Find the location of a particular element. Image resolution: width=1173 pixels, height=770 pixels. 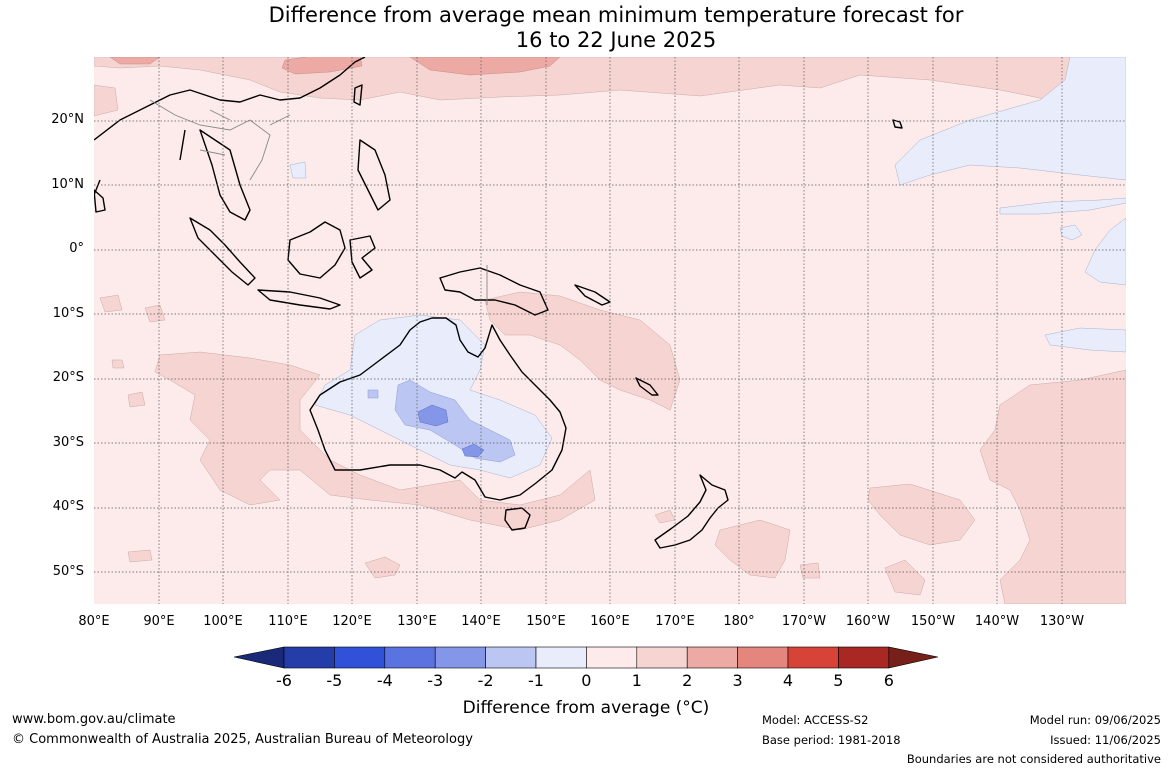

lon-label: 150°W is located at coordinates (933, 621).